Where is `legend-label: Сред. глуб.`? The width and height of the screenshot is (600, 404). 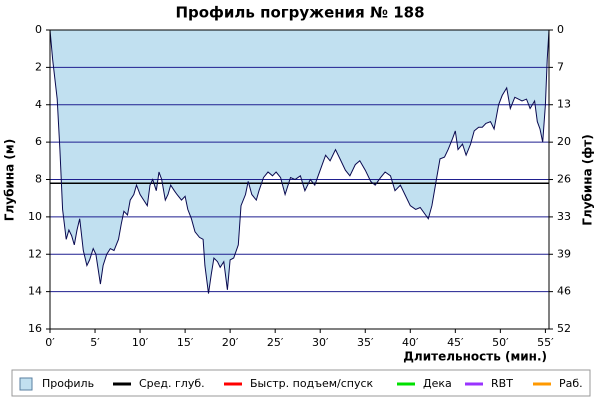
legend-label: Сред. глуб. is located at coordinates (172, 383).